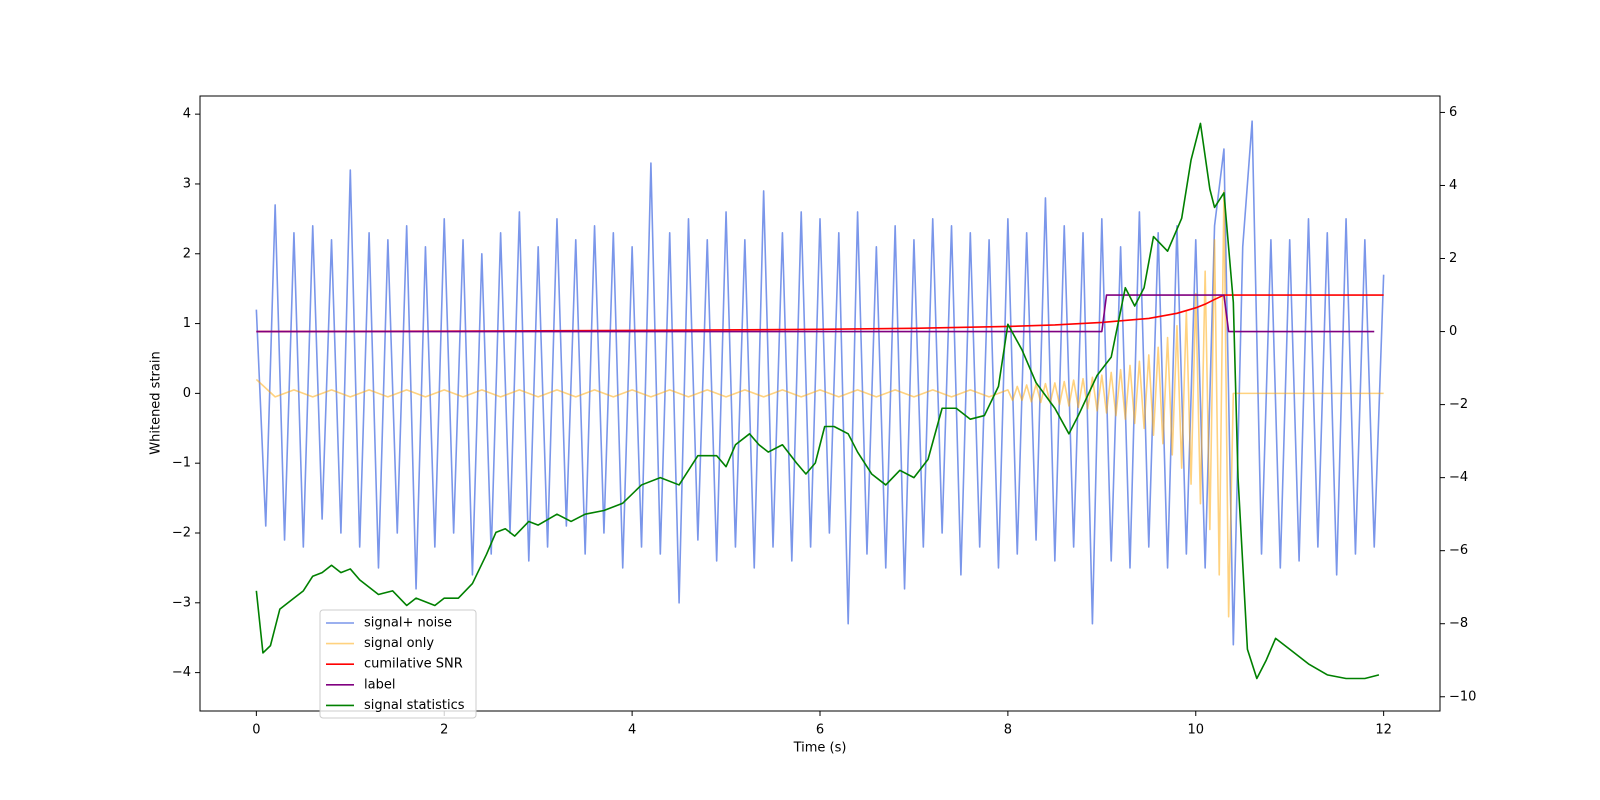 The width and height of the screenshot is (1600, 800). Describe the element at coordinates (399, 643) in the screenshot. I see `legend-label: signal only` at that location.